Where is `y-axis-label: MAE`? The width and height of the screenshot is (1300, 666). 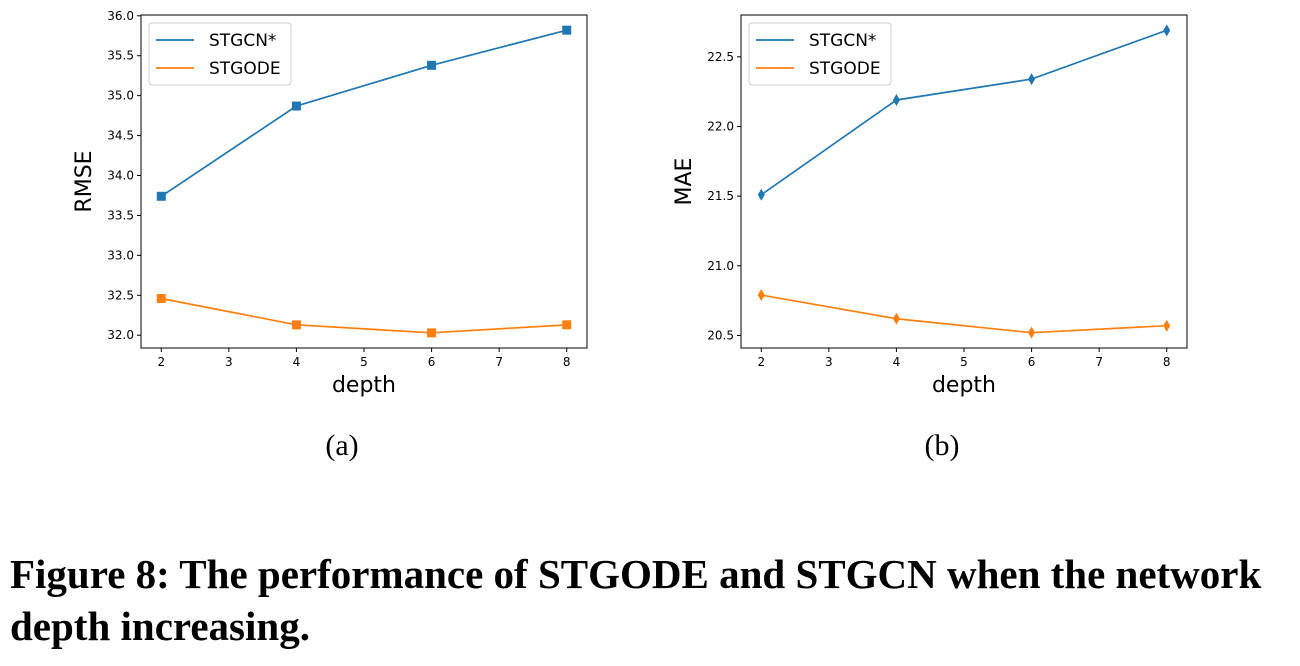 y-axis-label: MAE is located at coordinates (684, 182).